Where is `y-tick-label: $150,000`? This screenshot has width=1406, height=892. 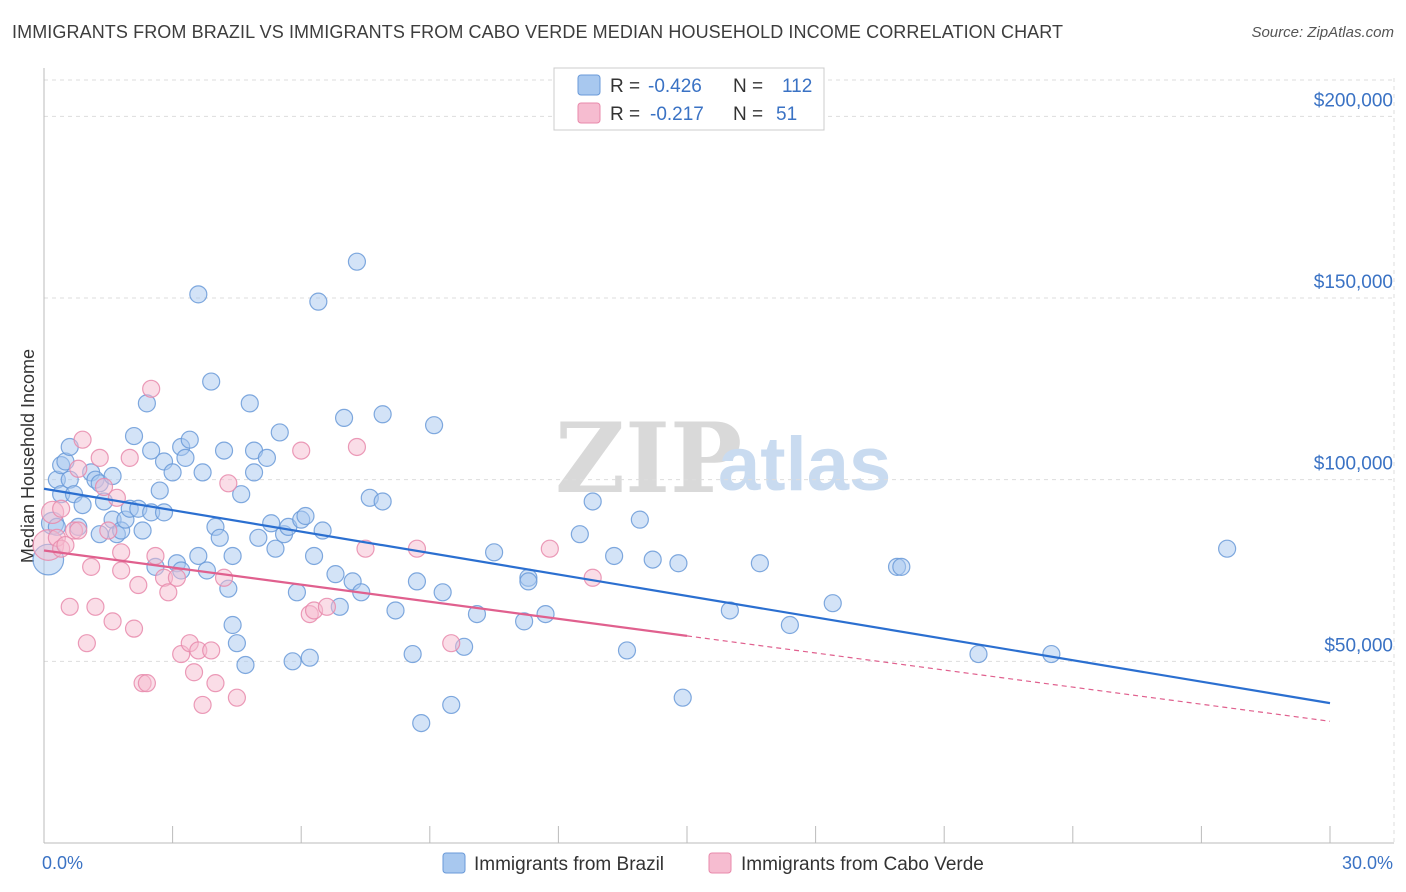
y-tick-label: $150,000 is located at coordinates (1353, 282).